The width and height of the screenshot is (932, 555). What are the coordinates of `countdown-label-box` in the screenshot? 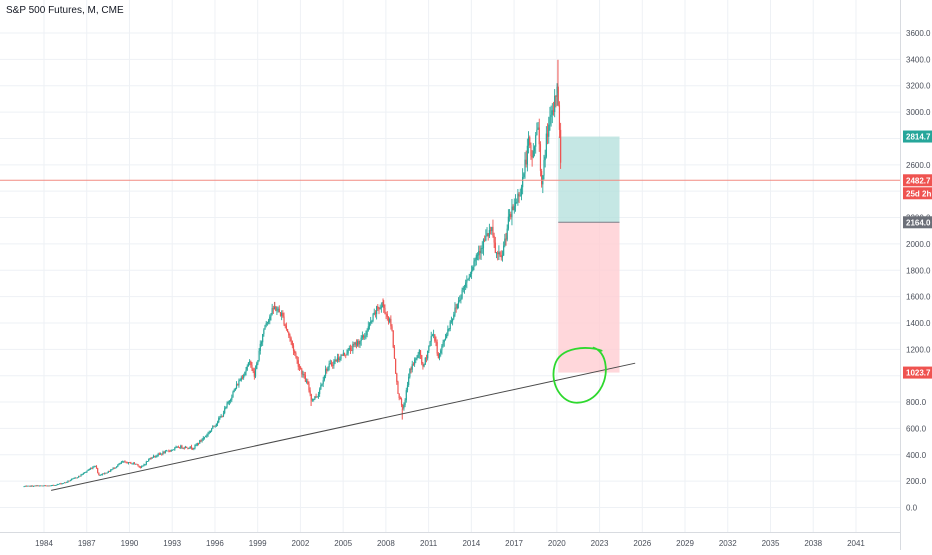 It's located at (917, 193).